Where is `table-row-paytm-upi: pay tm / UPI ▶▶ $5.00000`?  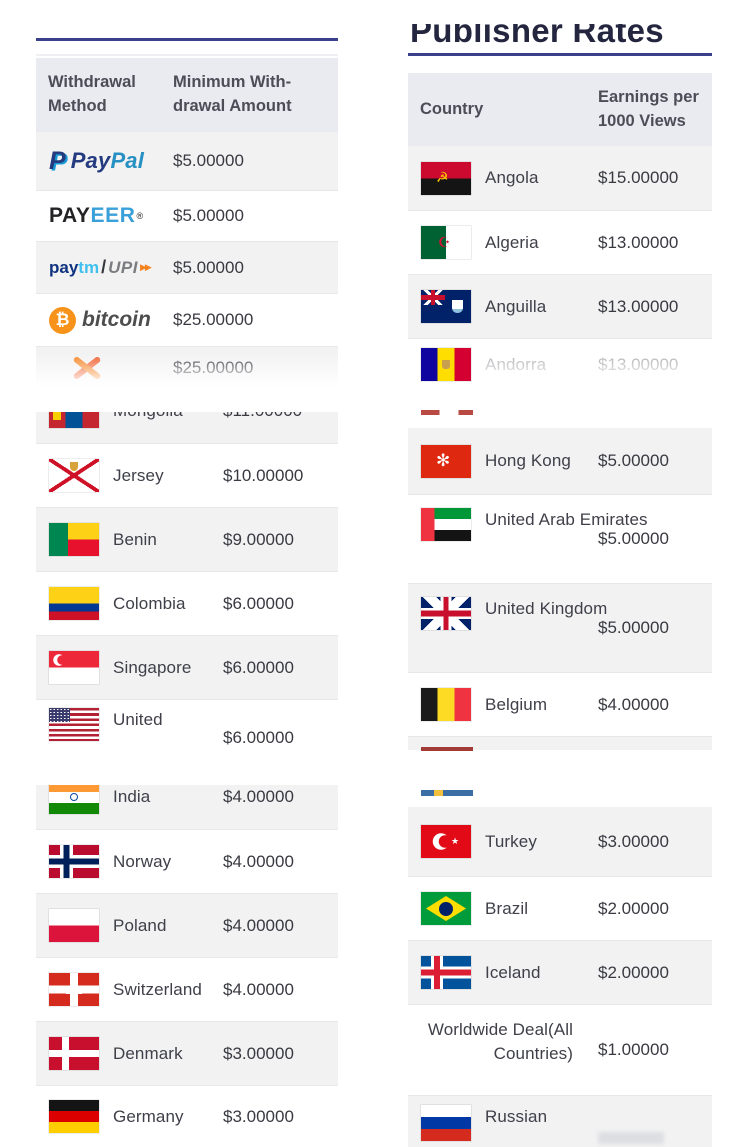
table-row-paytm-upi: pay tm / UPI ▶▶ $5.00000 is located at coordinates (187, 267).